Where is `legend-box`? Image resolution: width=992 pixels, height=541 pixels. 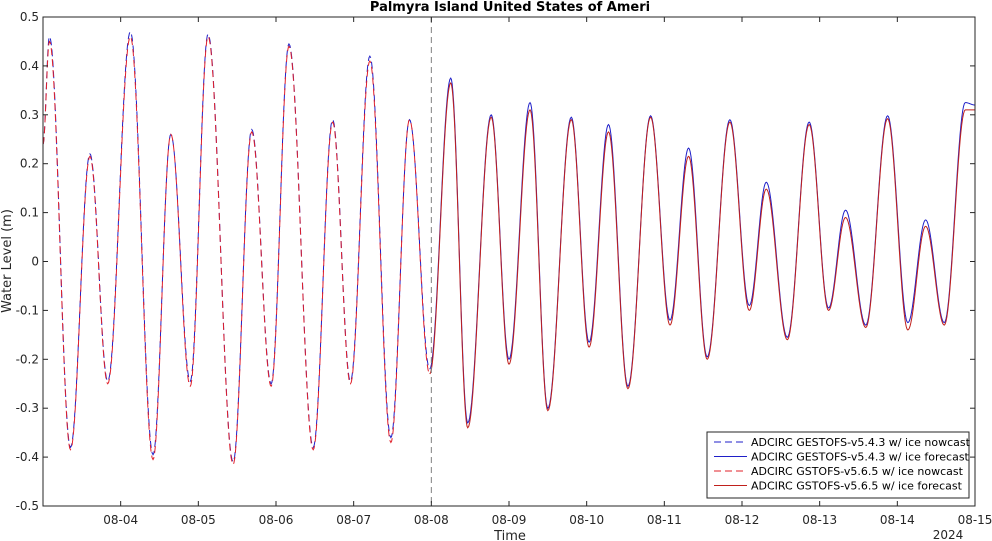
legend-box is located at coordinates (838, 465).